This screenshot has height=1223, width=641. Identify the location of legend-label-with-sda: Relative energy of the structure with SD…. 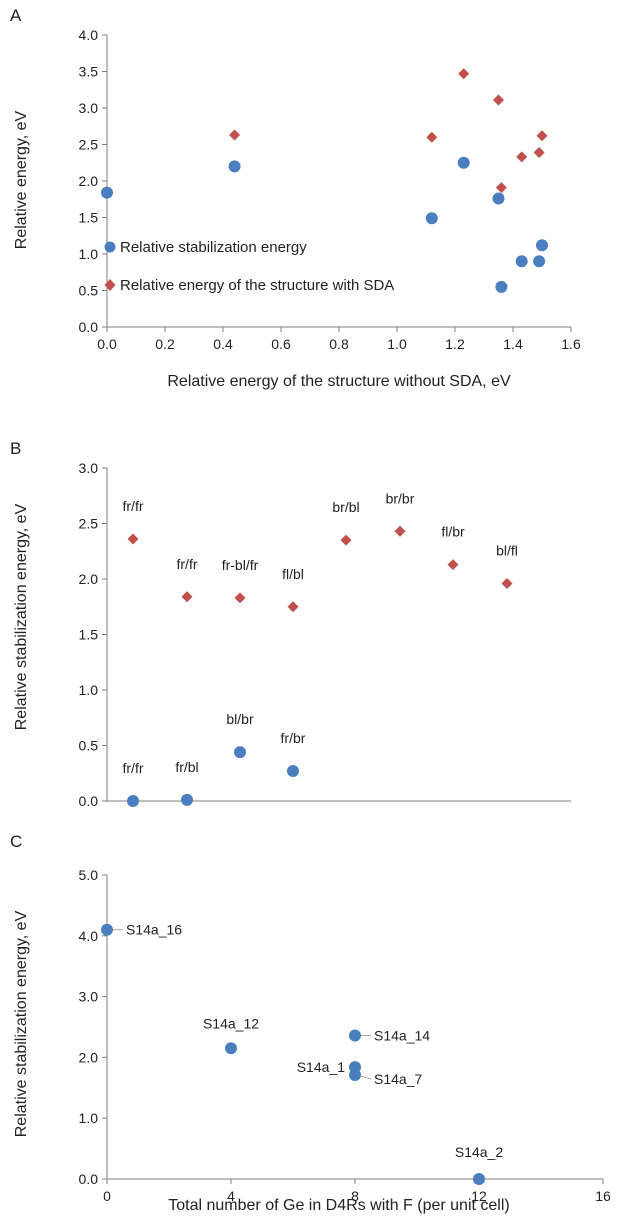
(257, 285).